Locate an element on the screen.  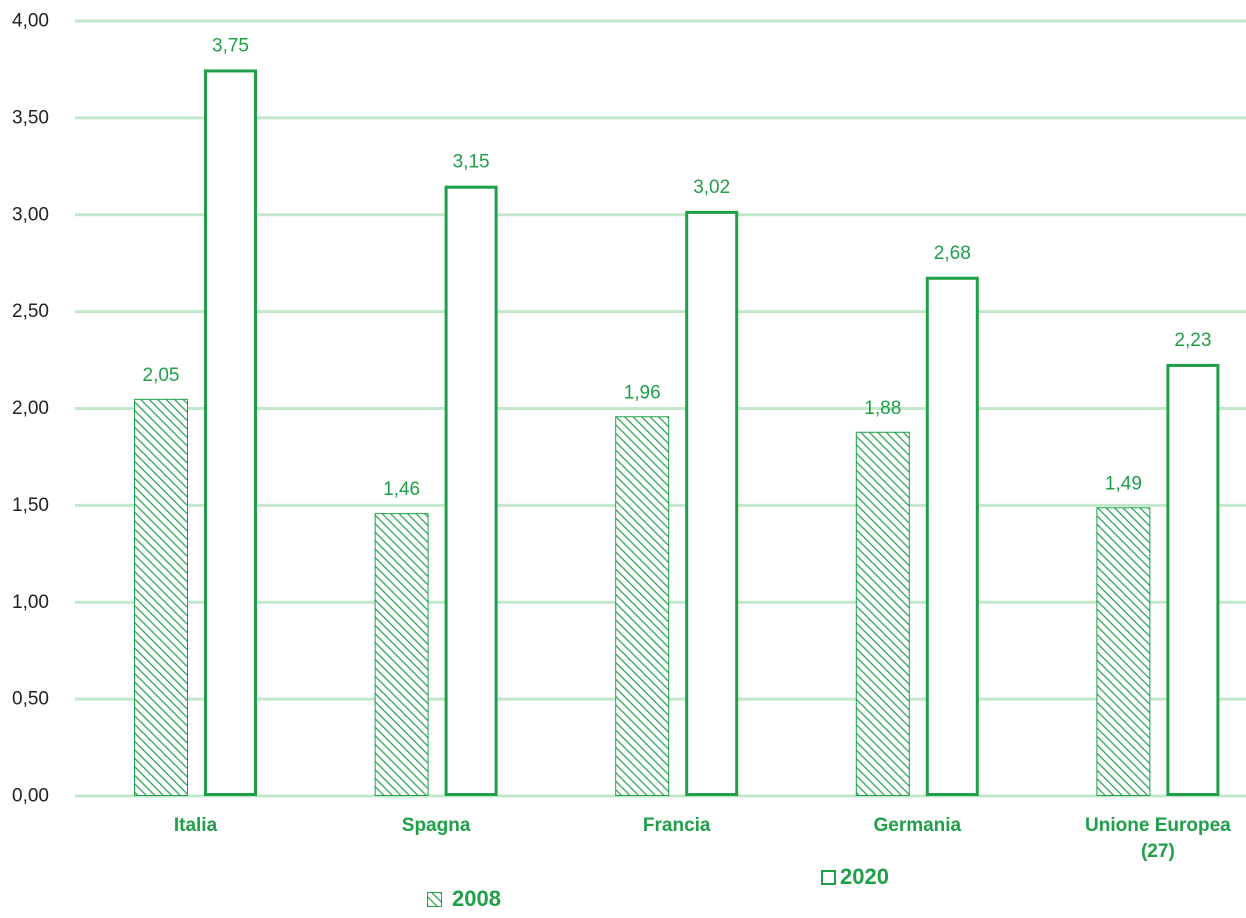
legend-item-2008: 2008 is located at coordinates (464, 899).